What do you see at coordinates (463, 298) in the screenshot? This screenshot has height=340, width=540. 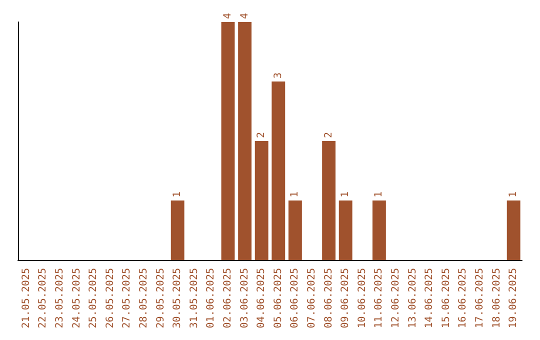 I see `x-tick-label: 16.06.2025` at bounding box center [463, 298].